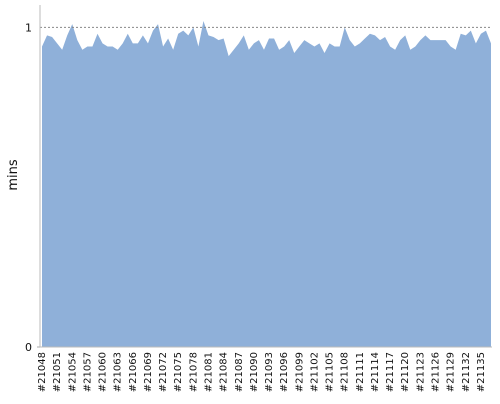 This screenshot has height=404, width=500. I want to click on x-tick-label: #21072, so click(163, 372).